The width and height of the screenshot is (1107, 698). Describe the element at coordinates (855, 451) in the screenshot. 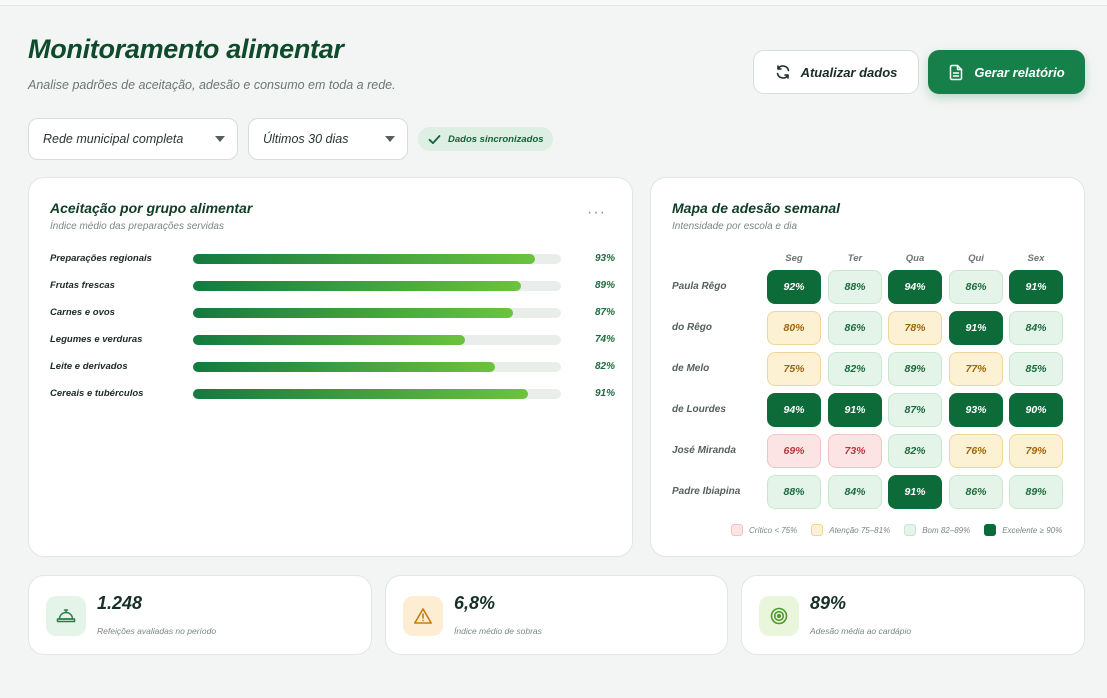

I see `heatmap-cell: 73%` at that location.